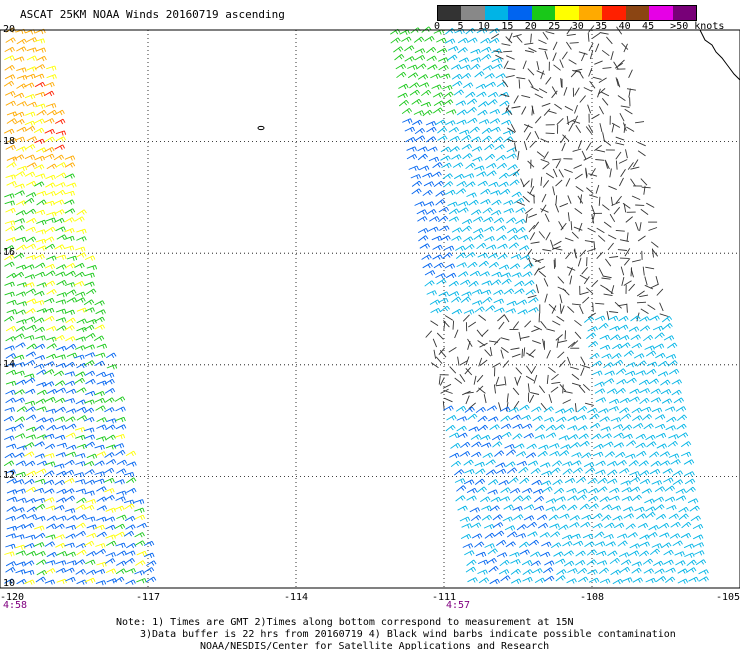 Image resolution: width=740 pixels, height=650 pixels. I want to click on latitude-label: 18, so click(9, 141).